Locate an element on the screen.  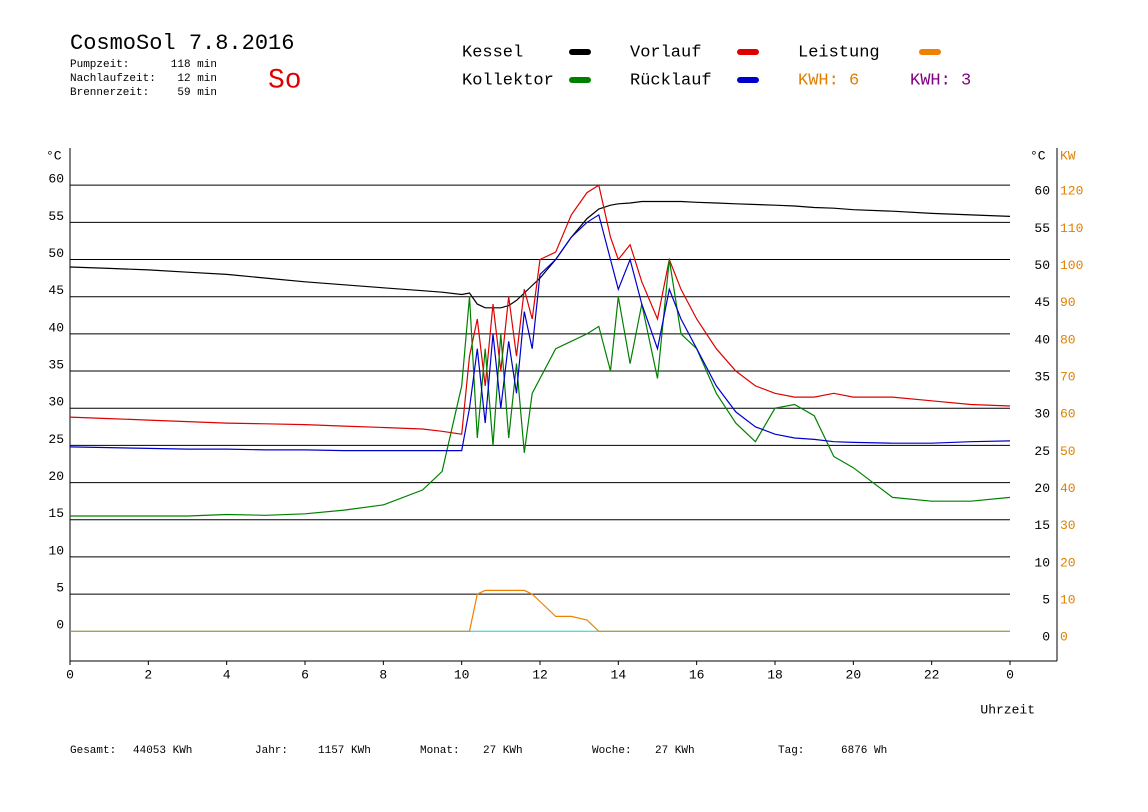
kwh-label: KWH: 3 is located at coordinates (940, 80).